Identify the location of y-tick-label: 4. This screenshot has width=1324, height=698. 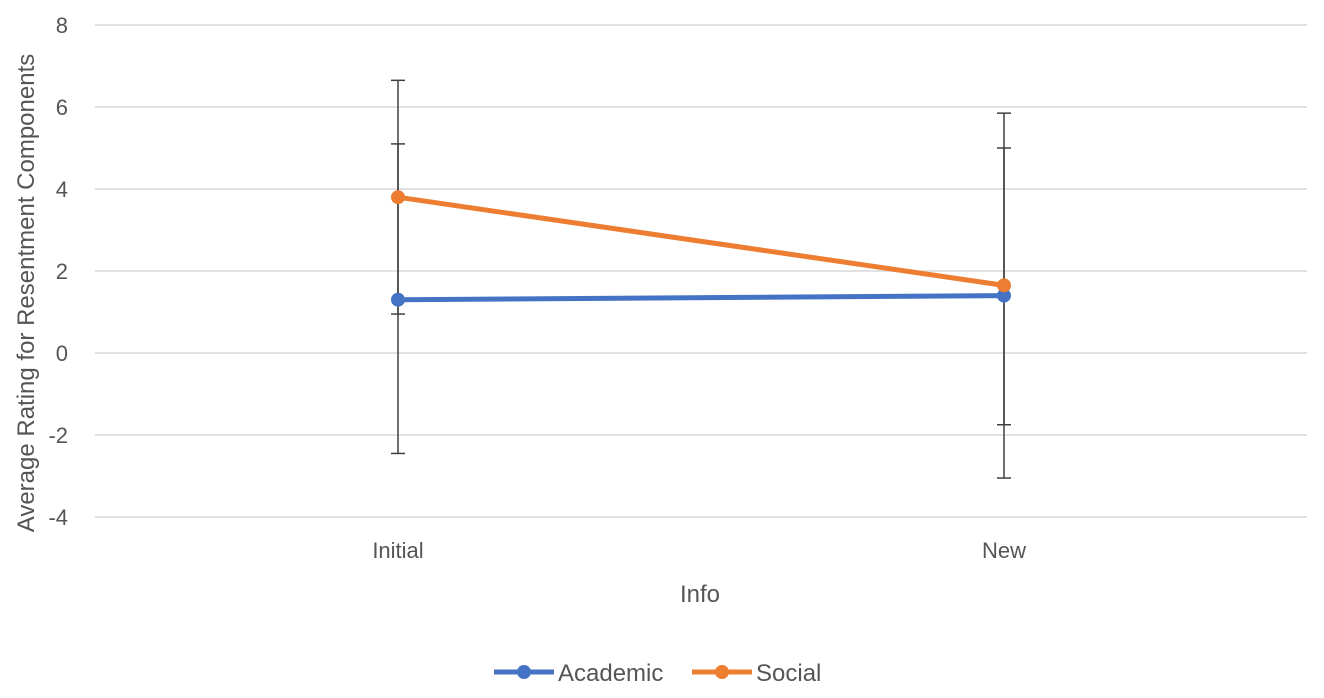
(62, 189).